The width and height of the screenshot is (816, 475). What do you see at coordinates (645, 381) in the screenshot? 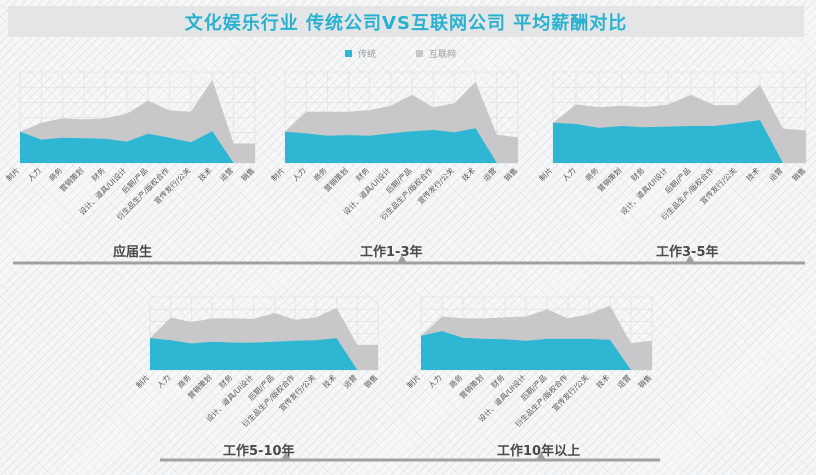
I see `tick-label: 销售` at bounding box center [645, 381].